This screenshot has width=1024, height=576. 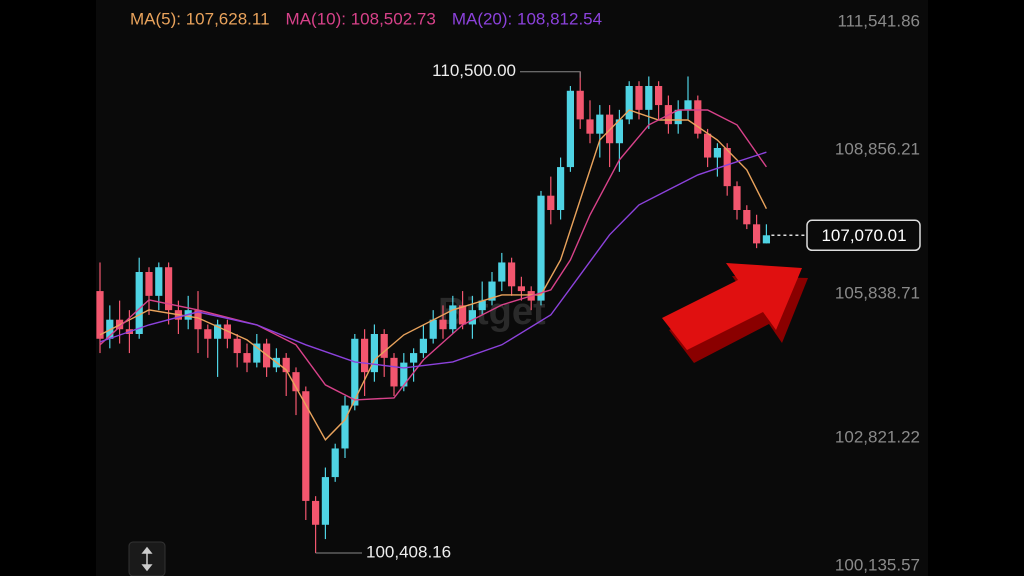 I want to click on current-price-label: 107,070.01, so click(x=863, y=235).